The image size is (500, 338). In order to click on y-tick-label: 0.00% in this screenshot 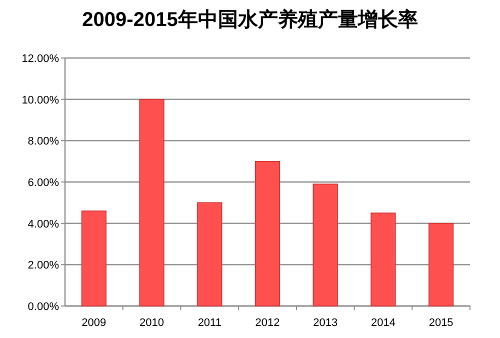, I will do `click(44, 307)`.